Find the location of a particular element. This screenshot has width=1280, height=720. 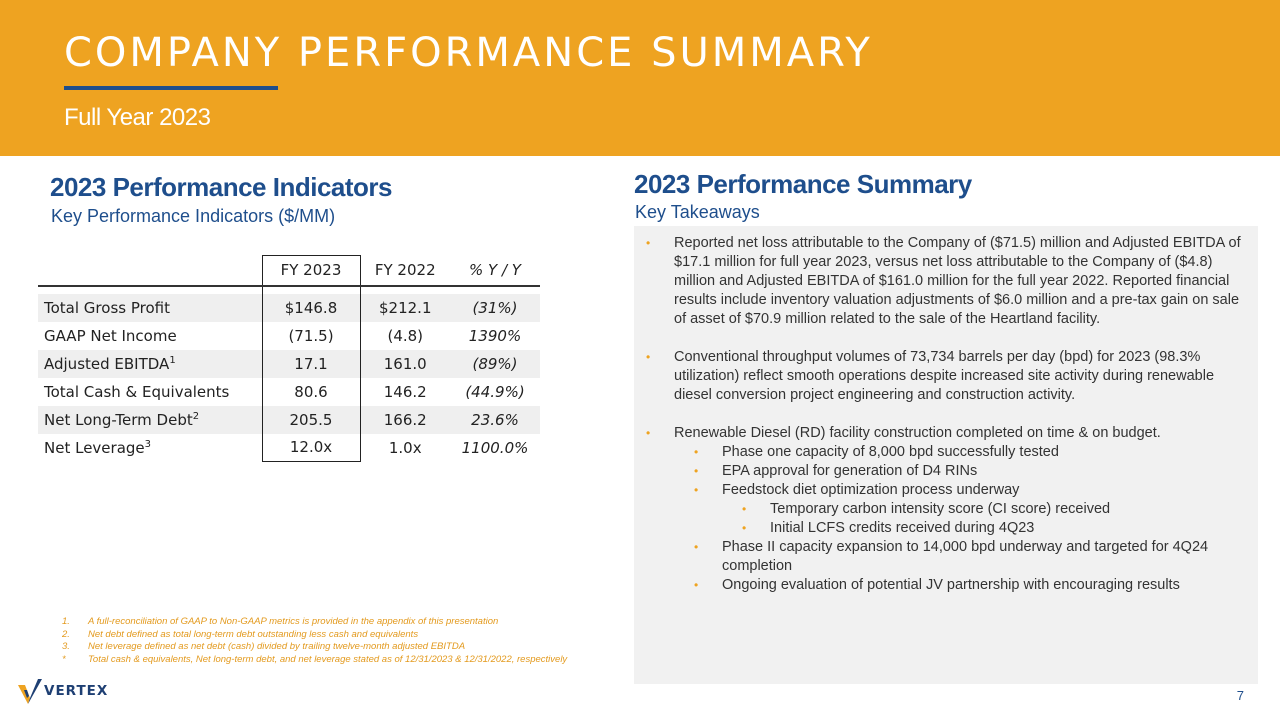

summary-title: 2023 Performance Summary is located at coordinates (803, 184).